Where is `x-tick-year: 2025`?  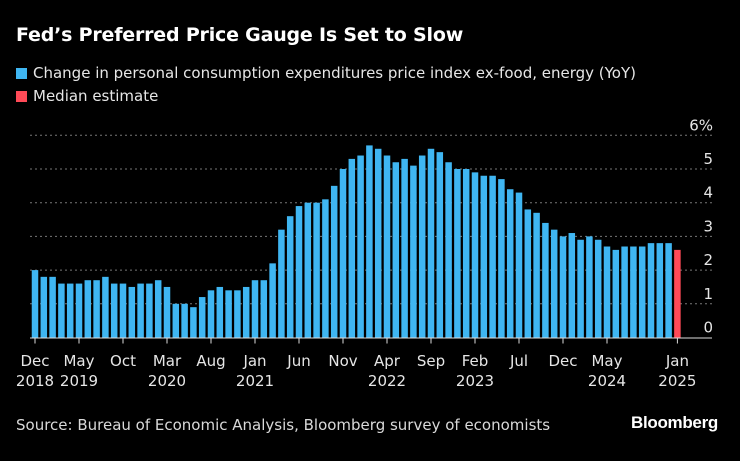 x-tick-year: 2025 is located at coordinates (677, 381).